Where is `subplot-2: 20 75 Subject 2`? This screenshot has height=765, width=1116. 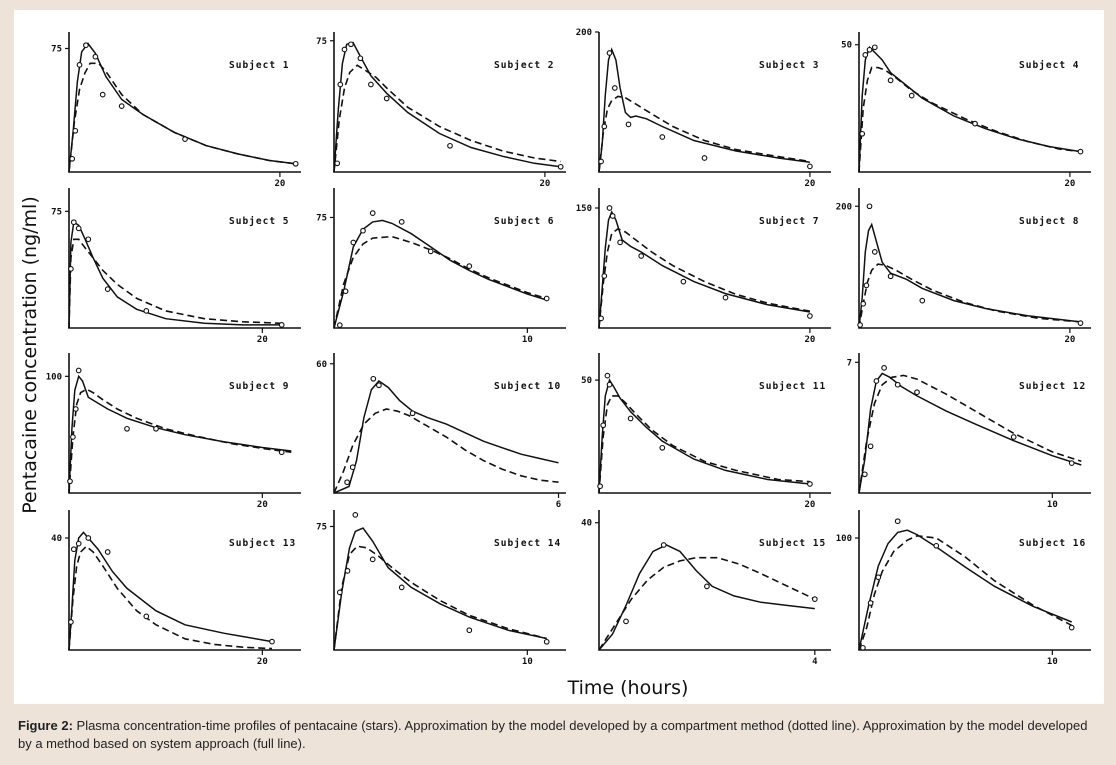
subplot-2: 20 75 Subject 2 is located at coordinates (441, 110).